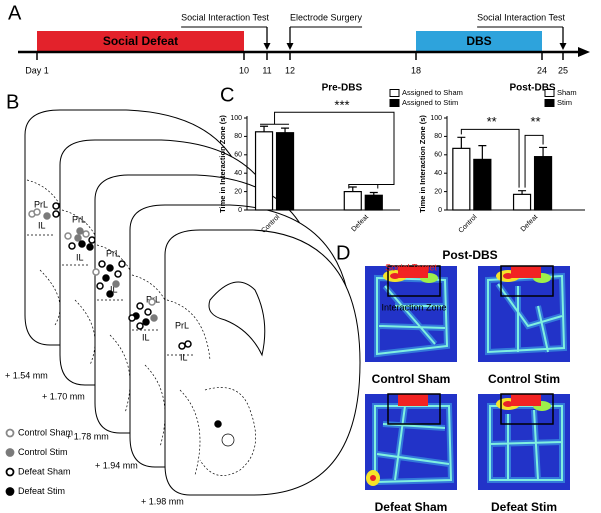 The height and width of the screenshot is (513, 601). What do you see at coordinates (237, 319) in the screenshot?
I see `ventricle` at bounding box center [237, 319].